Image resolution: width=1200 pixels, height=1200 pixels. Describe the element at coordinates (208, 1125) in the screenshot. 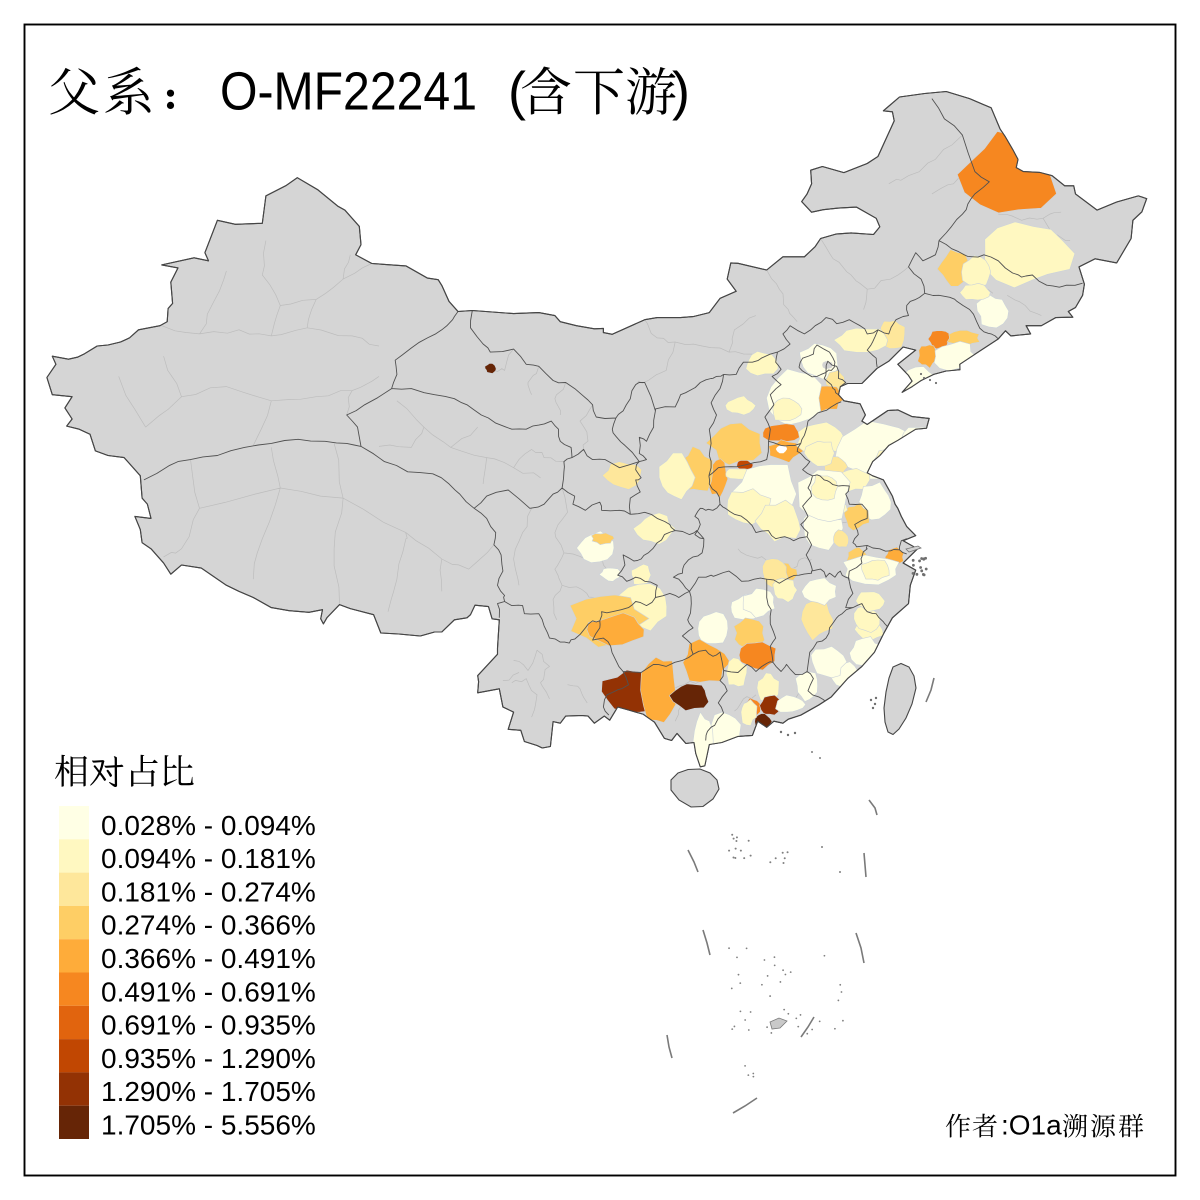

I see `svg-text: 1.705% - 5.556%` at that location.